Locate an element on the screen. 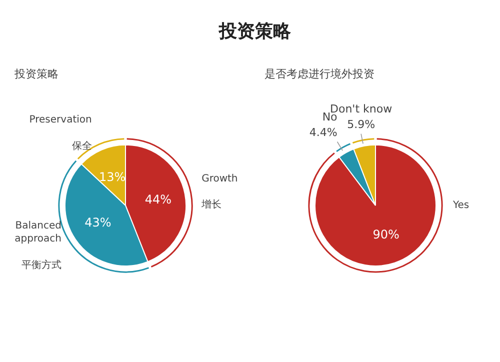 Image resolution: width=500 pixels, height=362 pixels. data-label: 43% is located at coordinates (98, 223).